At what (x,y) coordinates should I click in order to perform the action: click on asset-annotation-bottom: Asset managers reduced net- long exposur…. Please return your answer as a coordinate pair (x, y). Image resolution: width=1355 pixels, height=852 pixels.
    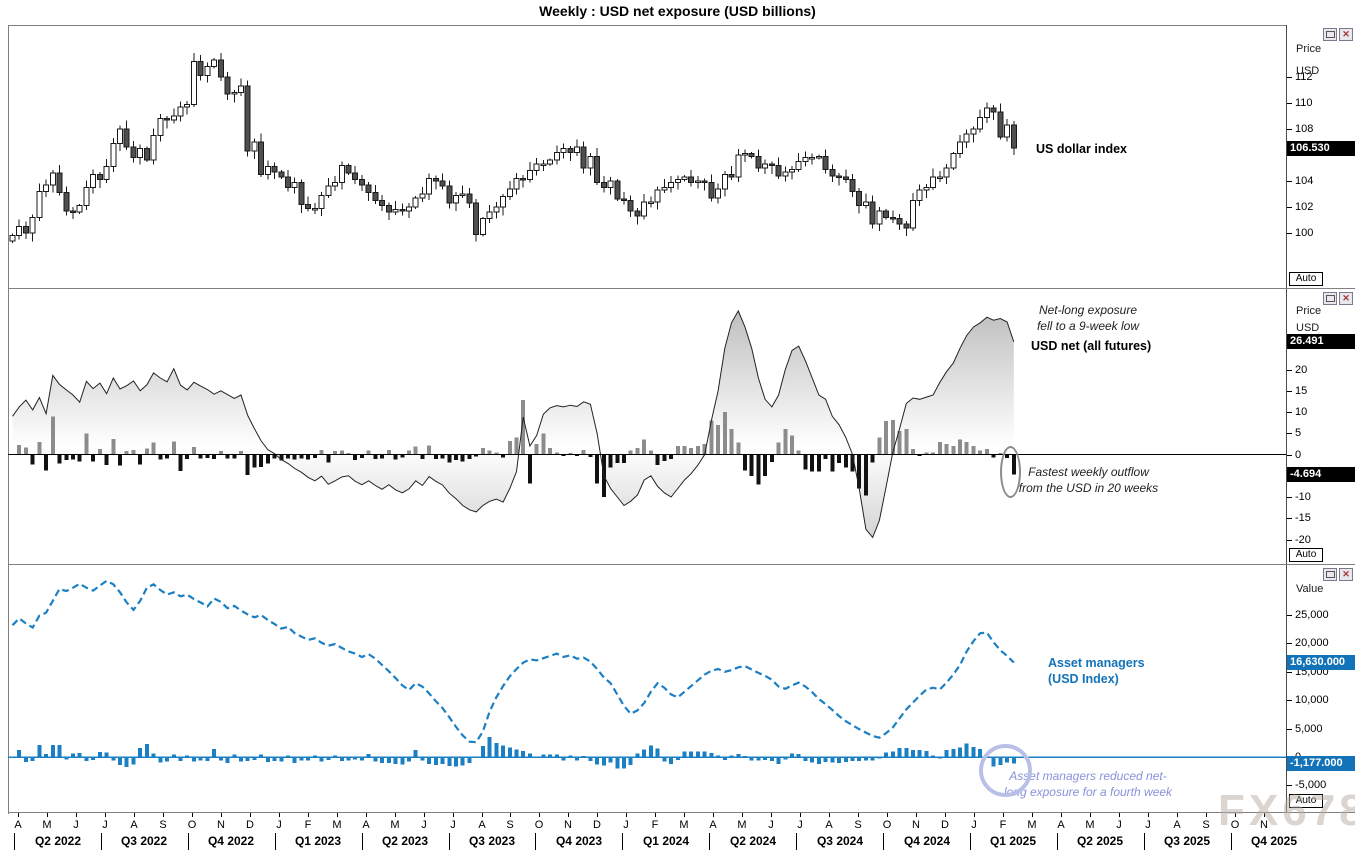
    Looking at the image, I should click on (1088, 784).